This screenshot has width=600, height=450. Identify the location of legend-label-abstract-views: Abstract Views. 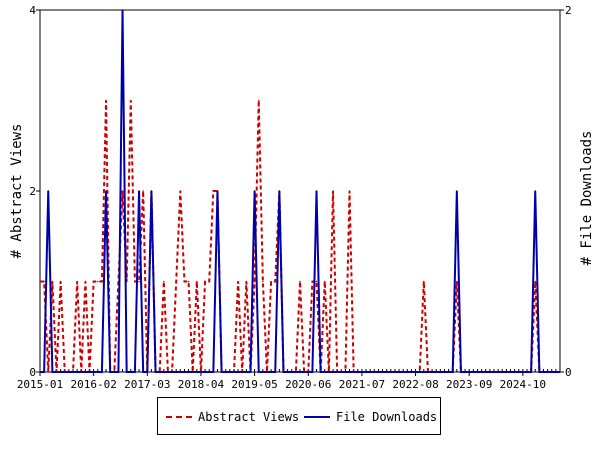
(249, 417).